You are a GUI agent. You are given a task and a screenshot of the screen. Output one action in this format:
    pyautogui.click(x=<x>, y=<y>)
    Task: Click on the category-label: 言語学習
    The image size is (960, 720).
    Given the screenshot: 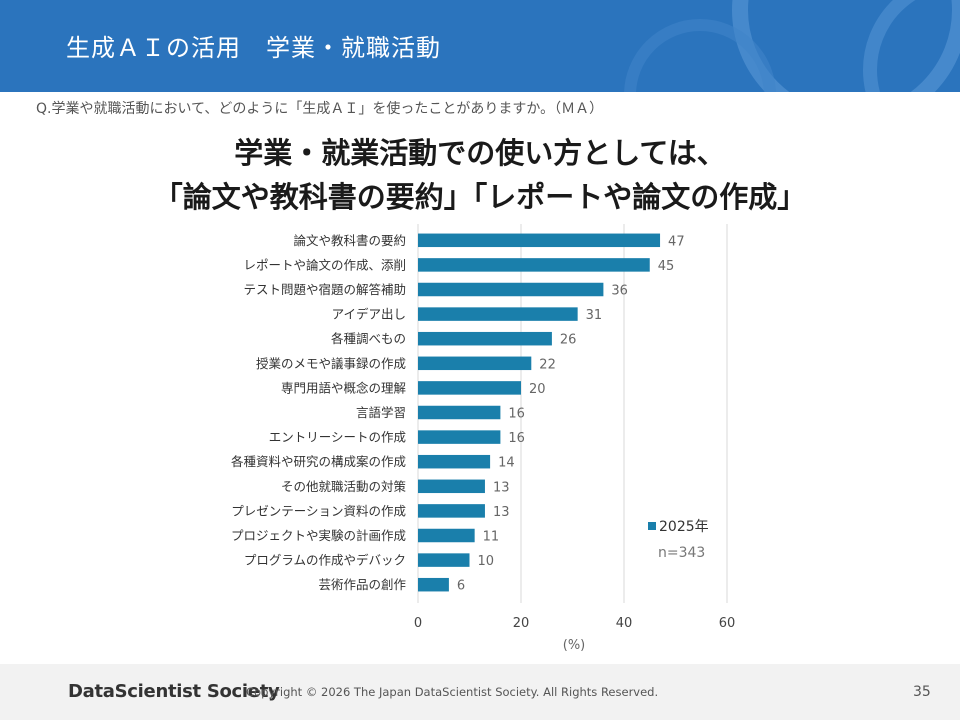 What is the action you would take?
    pyautogui.click(x=381, y=412)
    